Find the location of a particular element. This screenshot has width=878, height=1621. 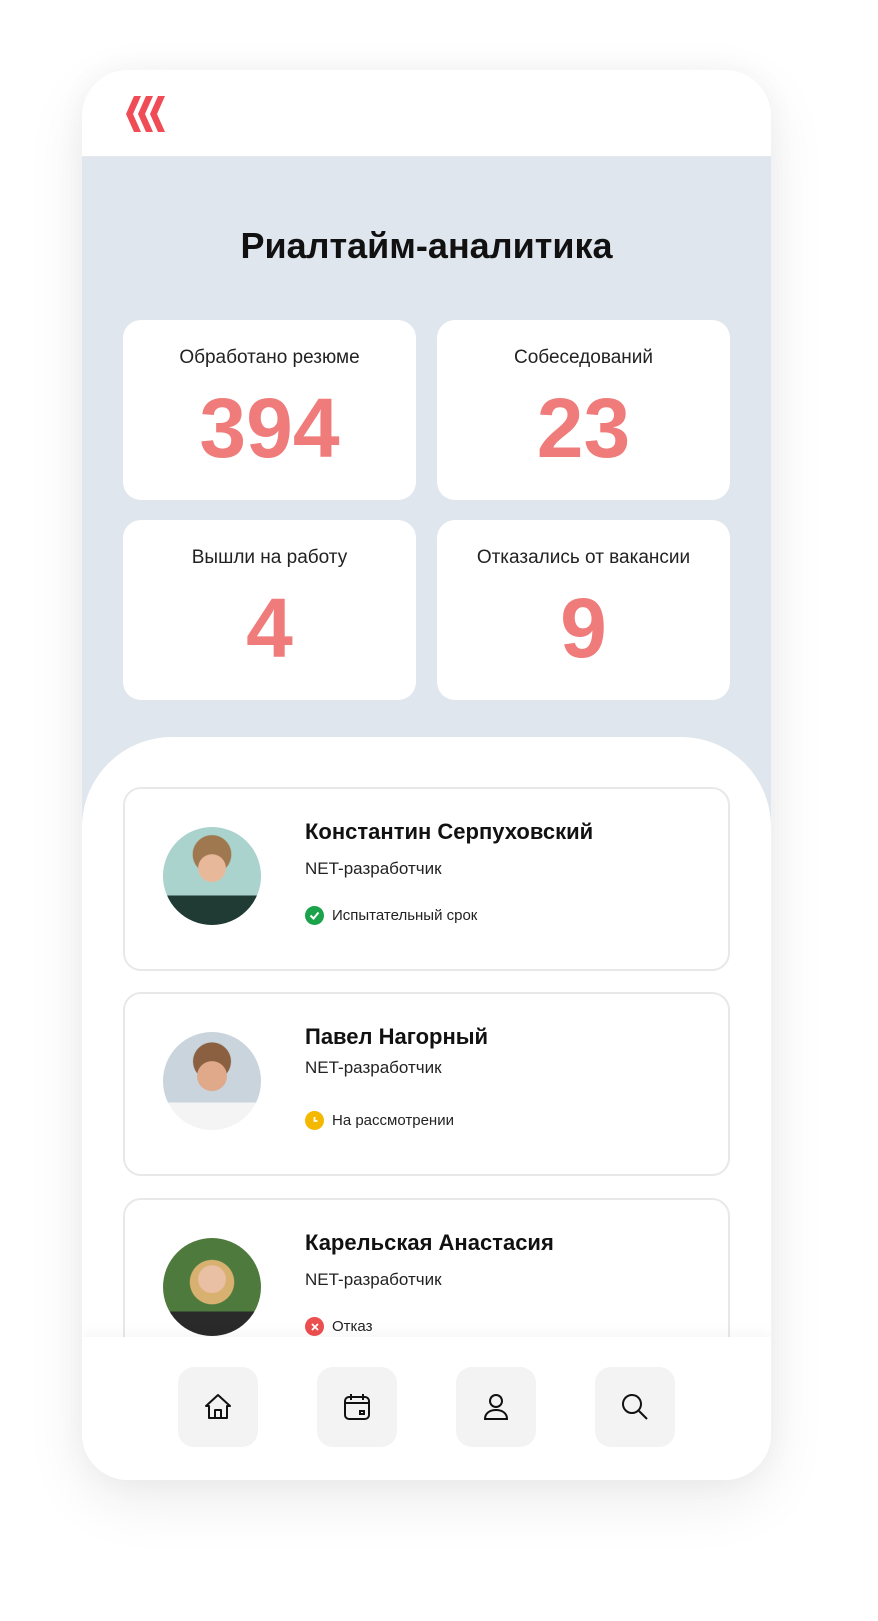

candidate-name: Павел Нагорный is located at coordinates (397, 1036).